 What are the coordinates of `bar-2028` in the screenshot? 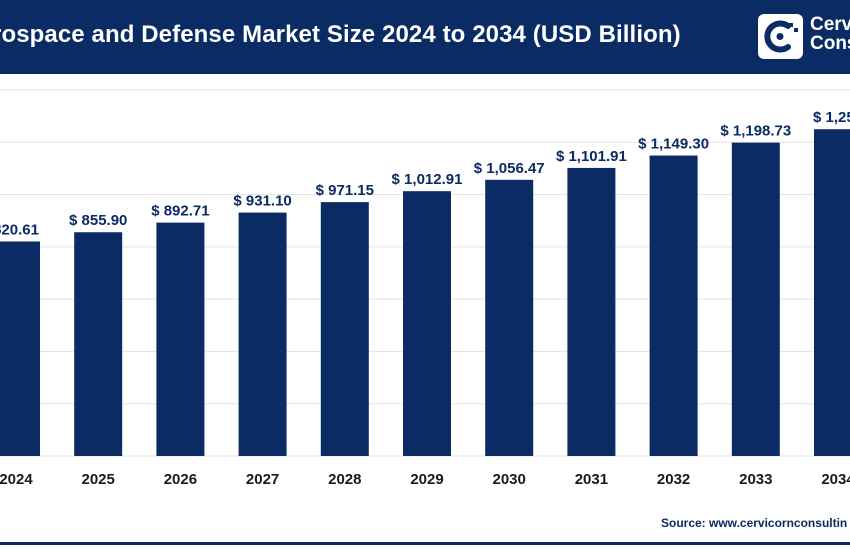 It's located at (344, 329).